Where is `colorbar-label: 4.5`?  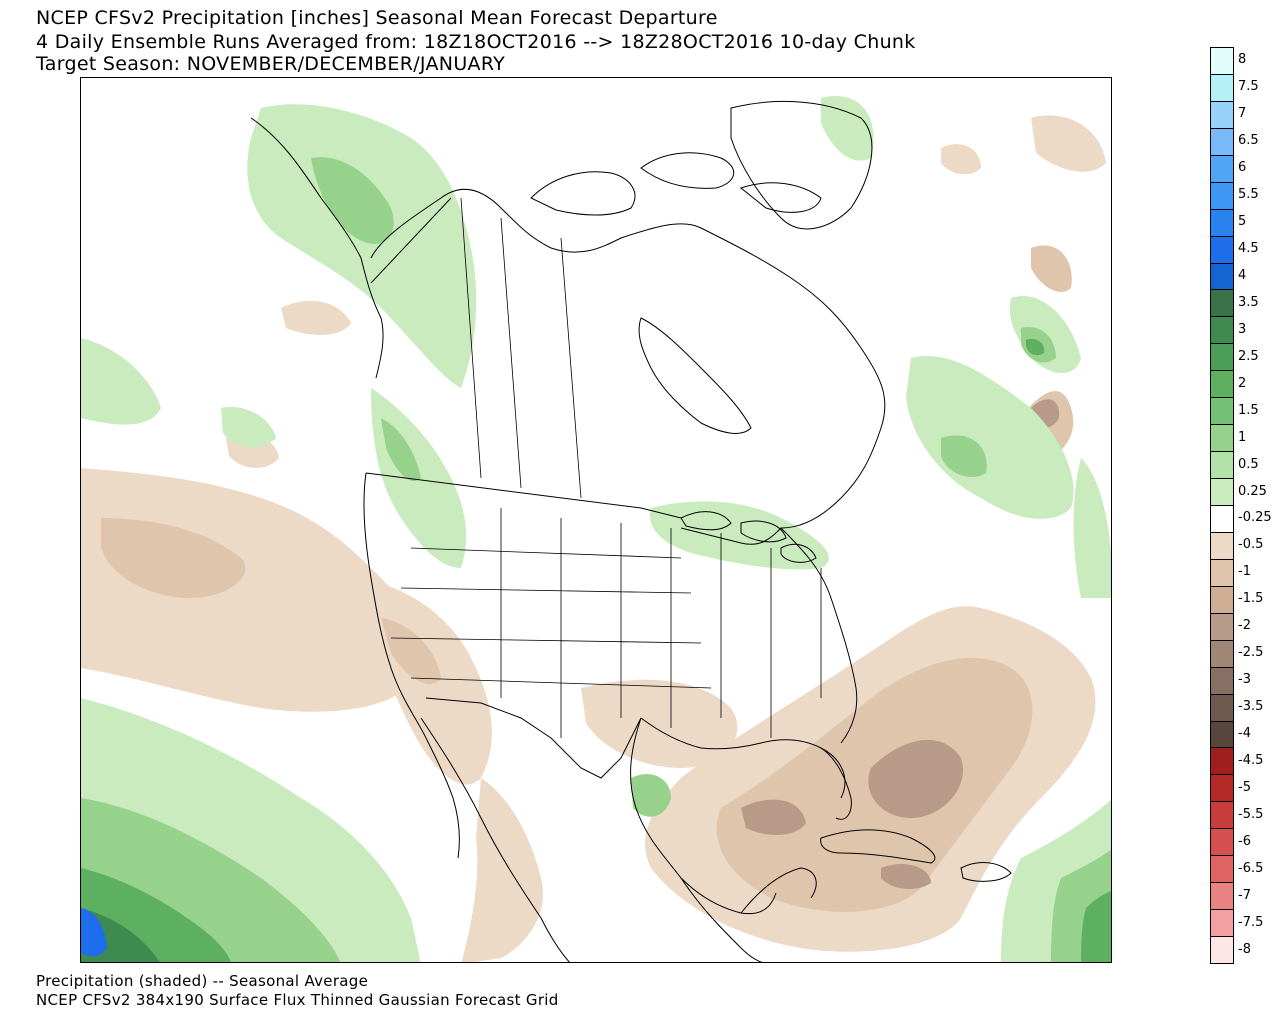 colorbar-label: 4.5 is located at coordinates (1248, 249).